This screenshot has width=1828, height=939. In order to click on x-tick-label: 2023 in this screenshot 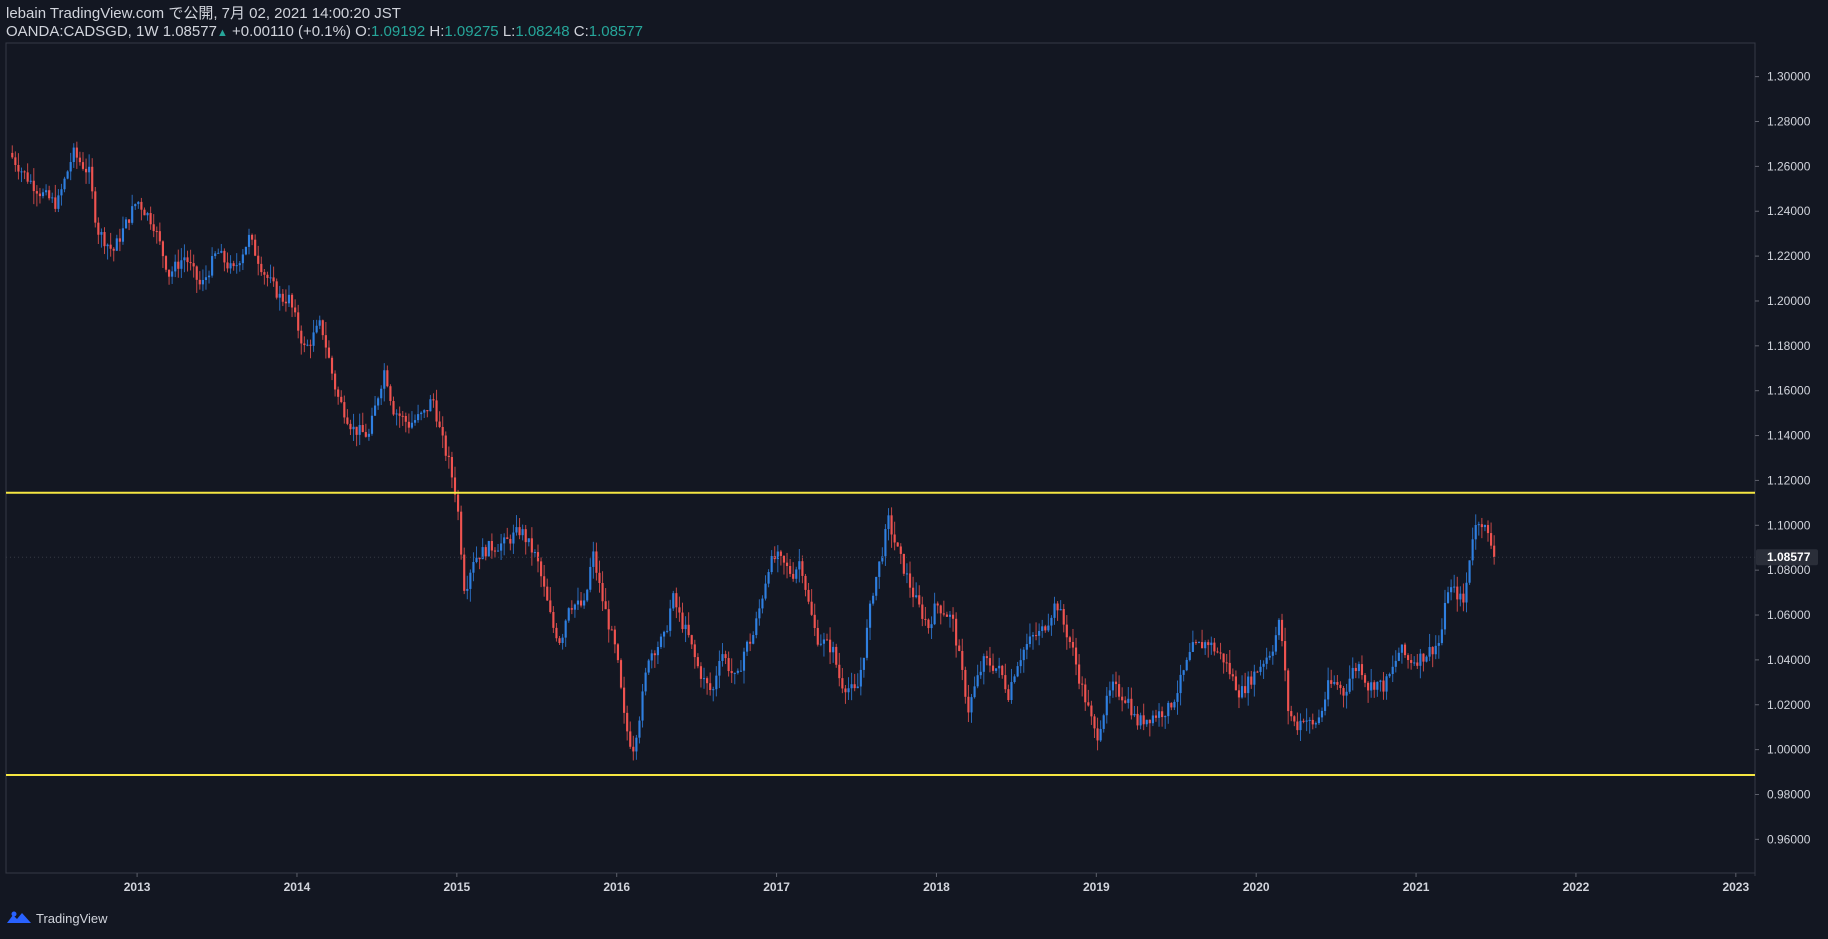, I will do `click(1735, 887)`.